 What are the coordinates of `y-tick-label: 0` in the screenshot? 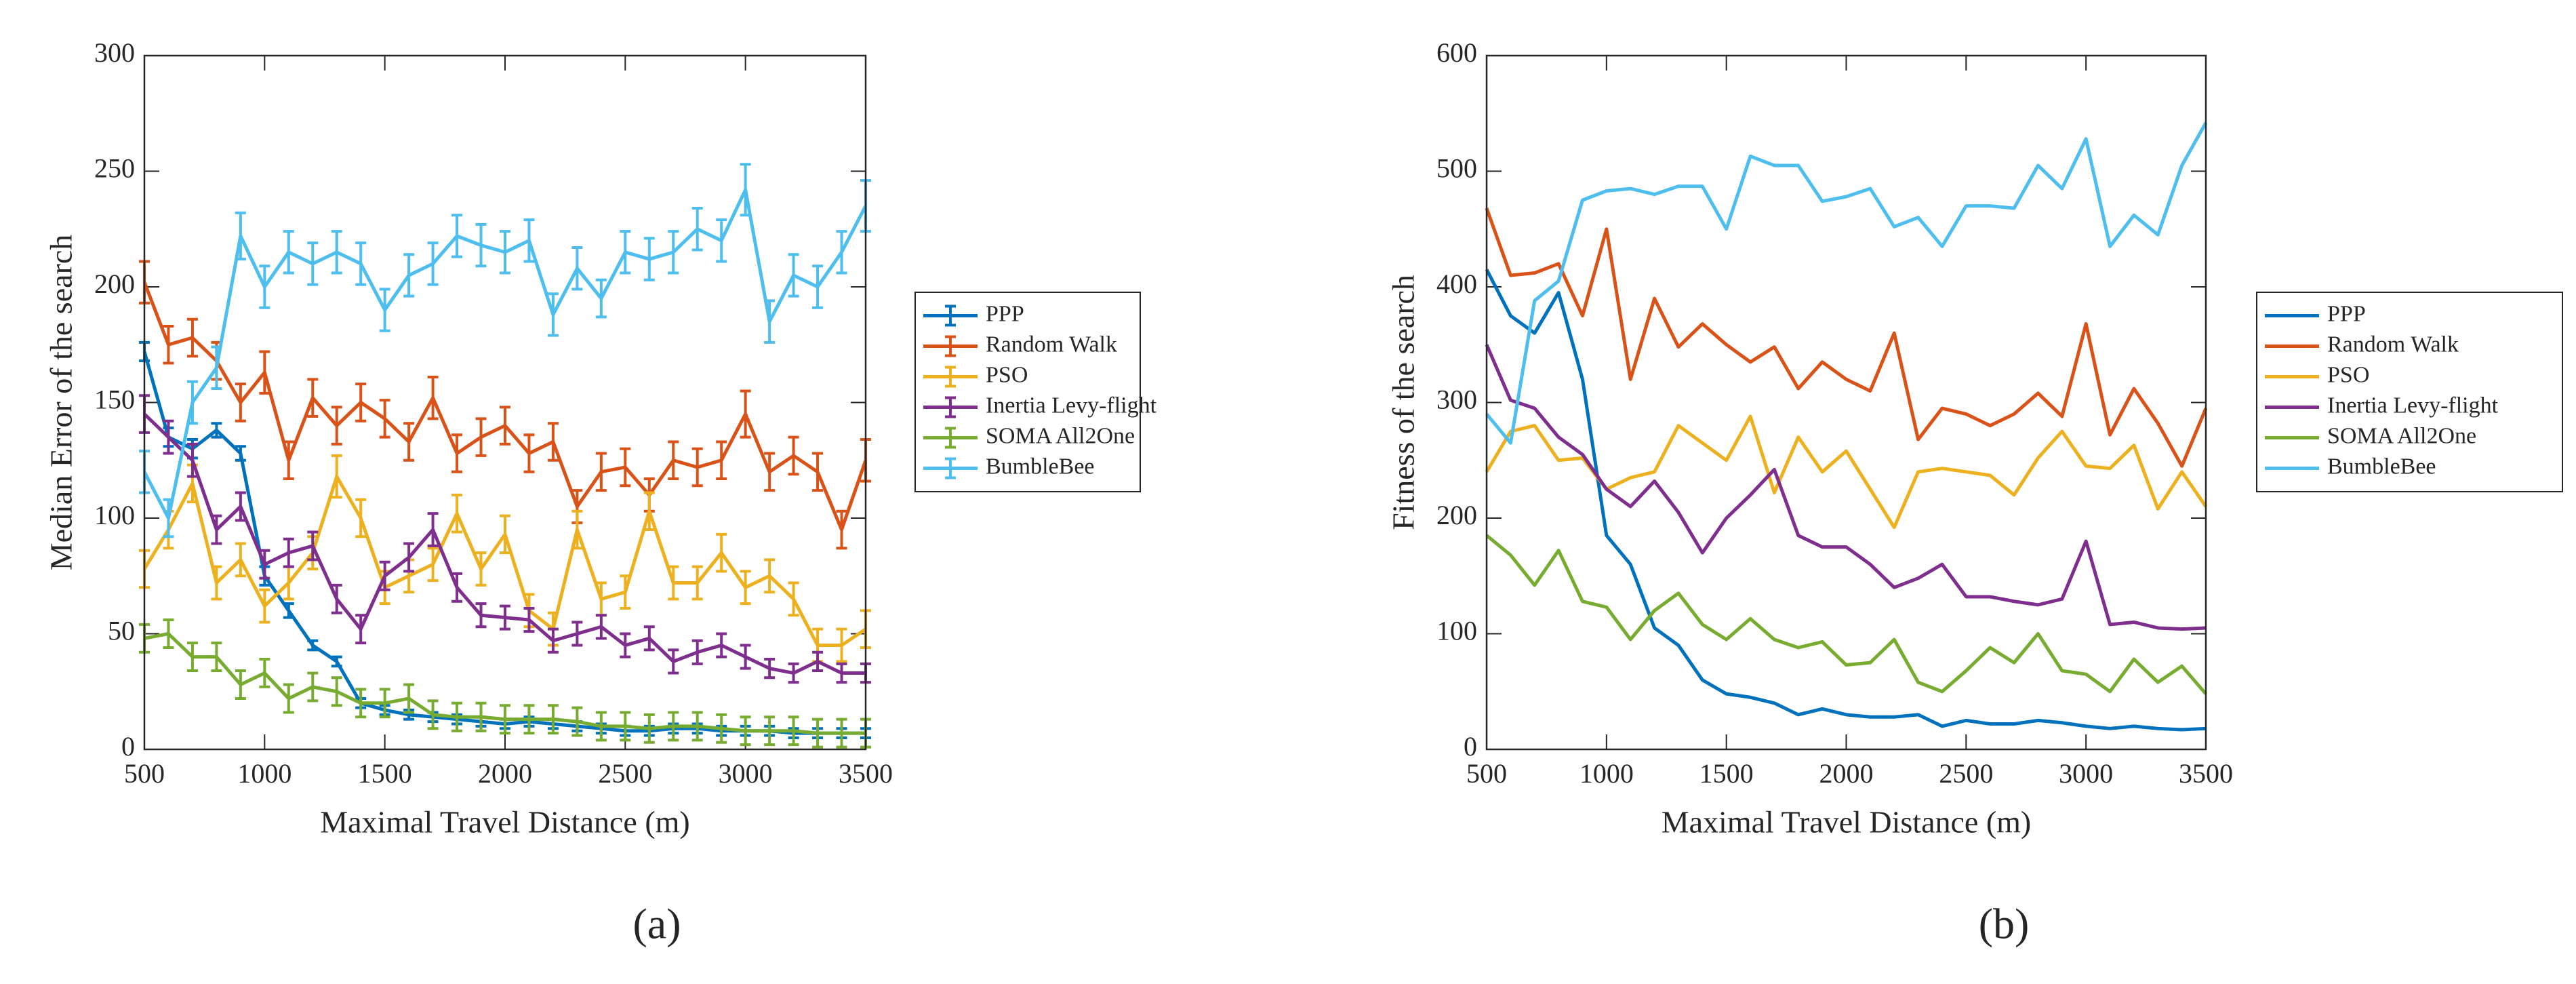 It's located at (1470, 747).